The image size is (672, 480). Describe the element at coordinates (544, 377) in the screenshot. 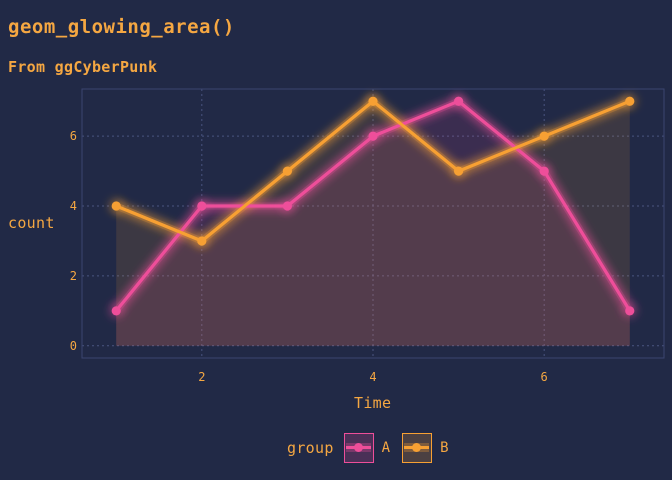

I see `x-tick-label: 6` at that location.